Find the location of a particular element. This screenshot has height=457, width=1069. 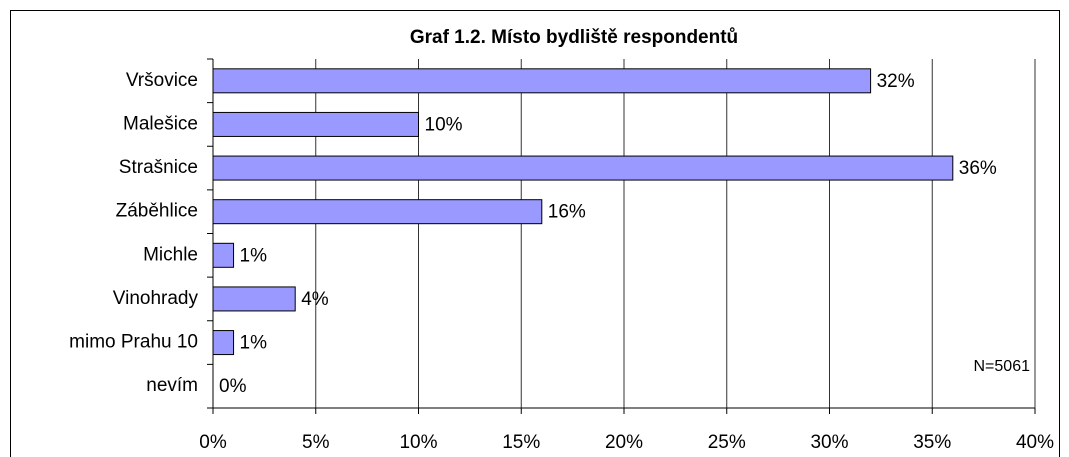

x-tick-label: 40% is located at coordinates (1035, 442).